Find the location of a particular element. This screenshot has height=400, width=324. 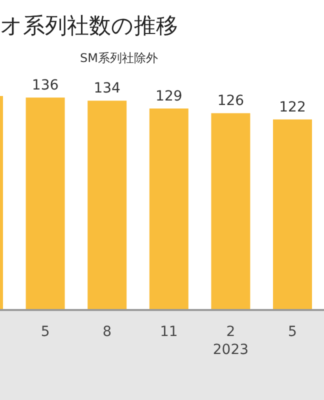

text: 2023 is located at coordinates (230, 350).